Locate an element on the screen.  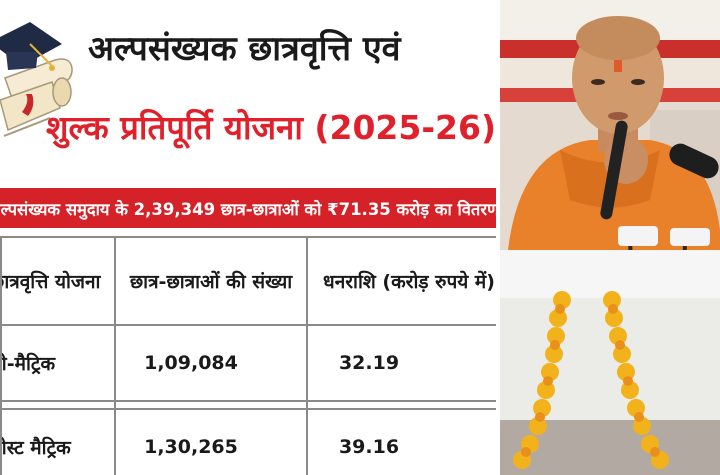
title-line-1: अल्पसंख्यक छात्रवृत्ति एवं is located at coordinates (244, 49).